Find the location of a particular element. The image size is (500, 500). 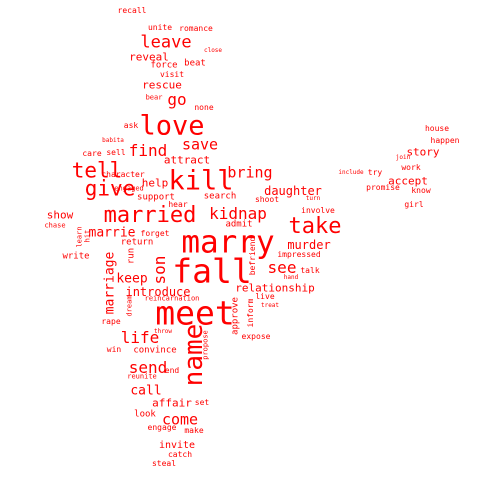

word-send: send is located at coordinates (148, 367).